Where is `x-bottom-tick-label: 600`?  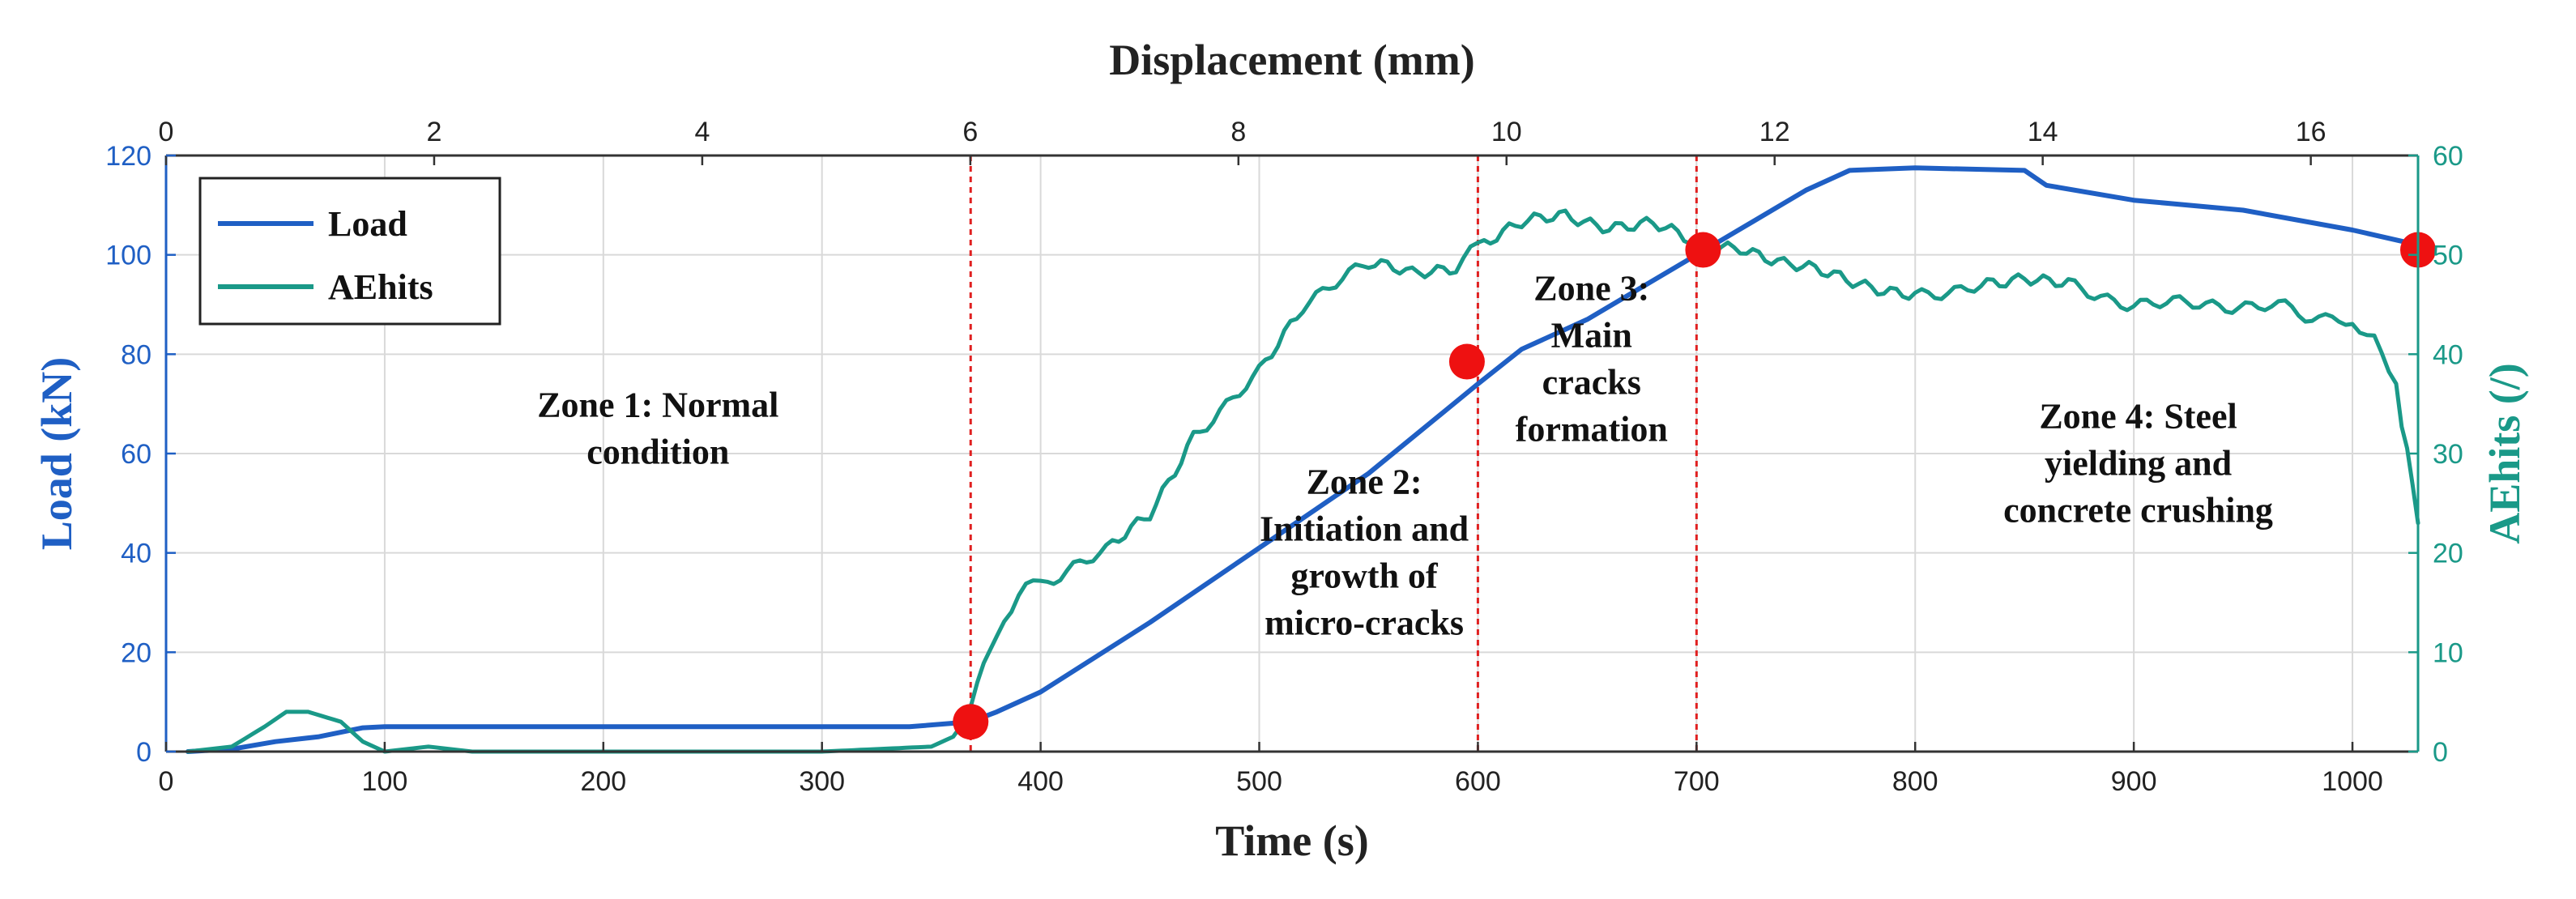 x-bottom-tick-label: 600 is located at coordinates (1478, 781).